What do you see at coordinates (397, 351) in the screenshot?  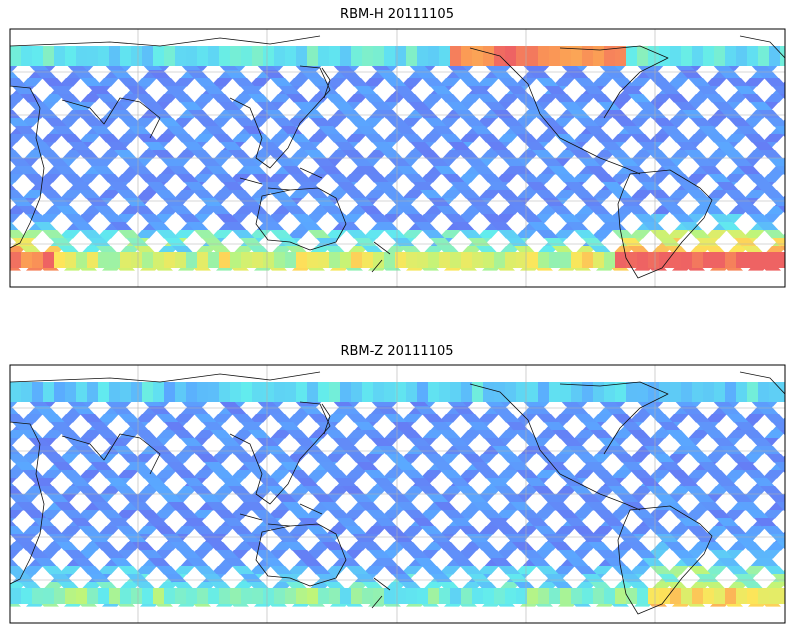 I see `panel-title-rbm-z: RBM-Z 20111105` at bounding box center [397, 351].